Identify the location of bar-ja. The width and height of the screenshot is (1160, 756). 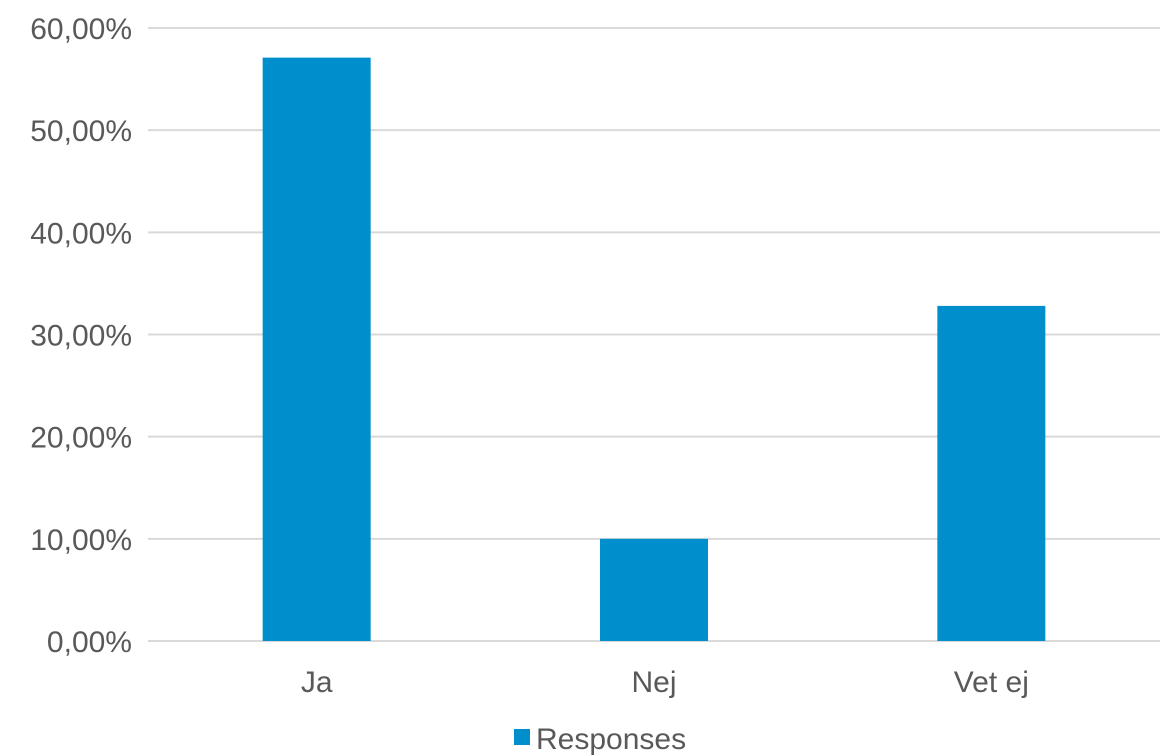
(316, 349).